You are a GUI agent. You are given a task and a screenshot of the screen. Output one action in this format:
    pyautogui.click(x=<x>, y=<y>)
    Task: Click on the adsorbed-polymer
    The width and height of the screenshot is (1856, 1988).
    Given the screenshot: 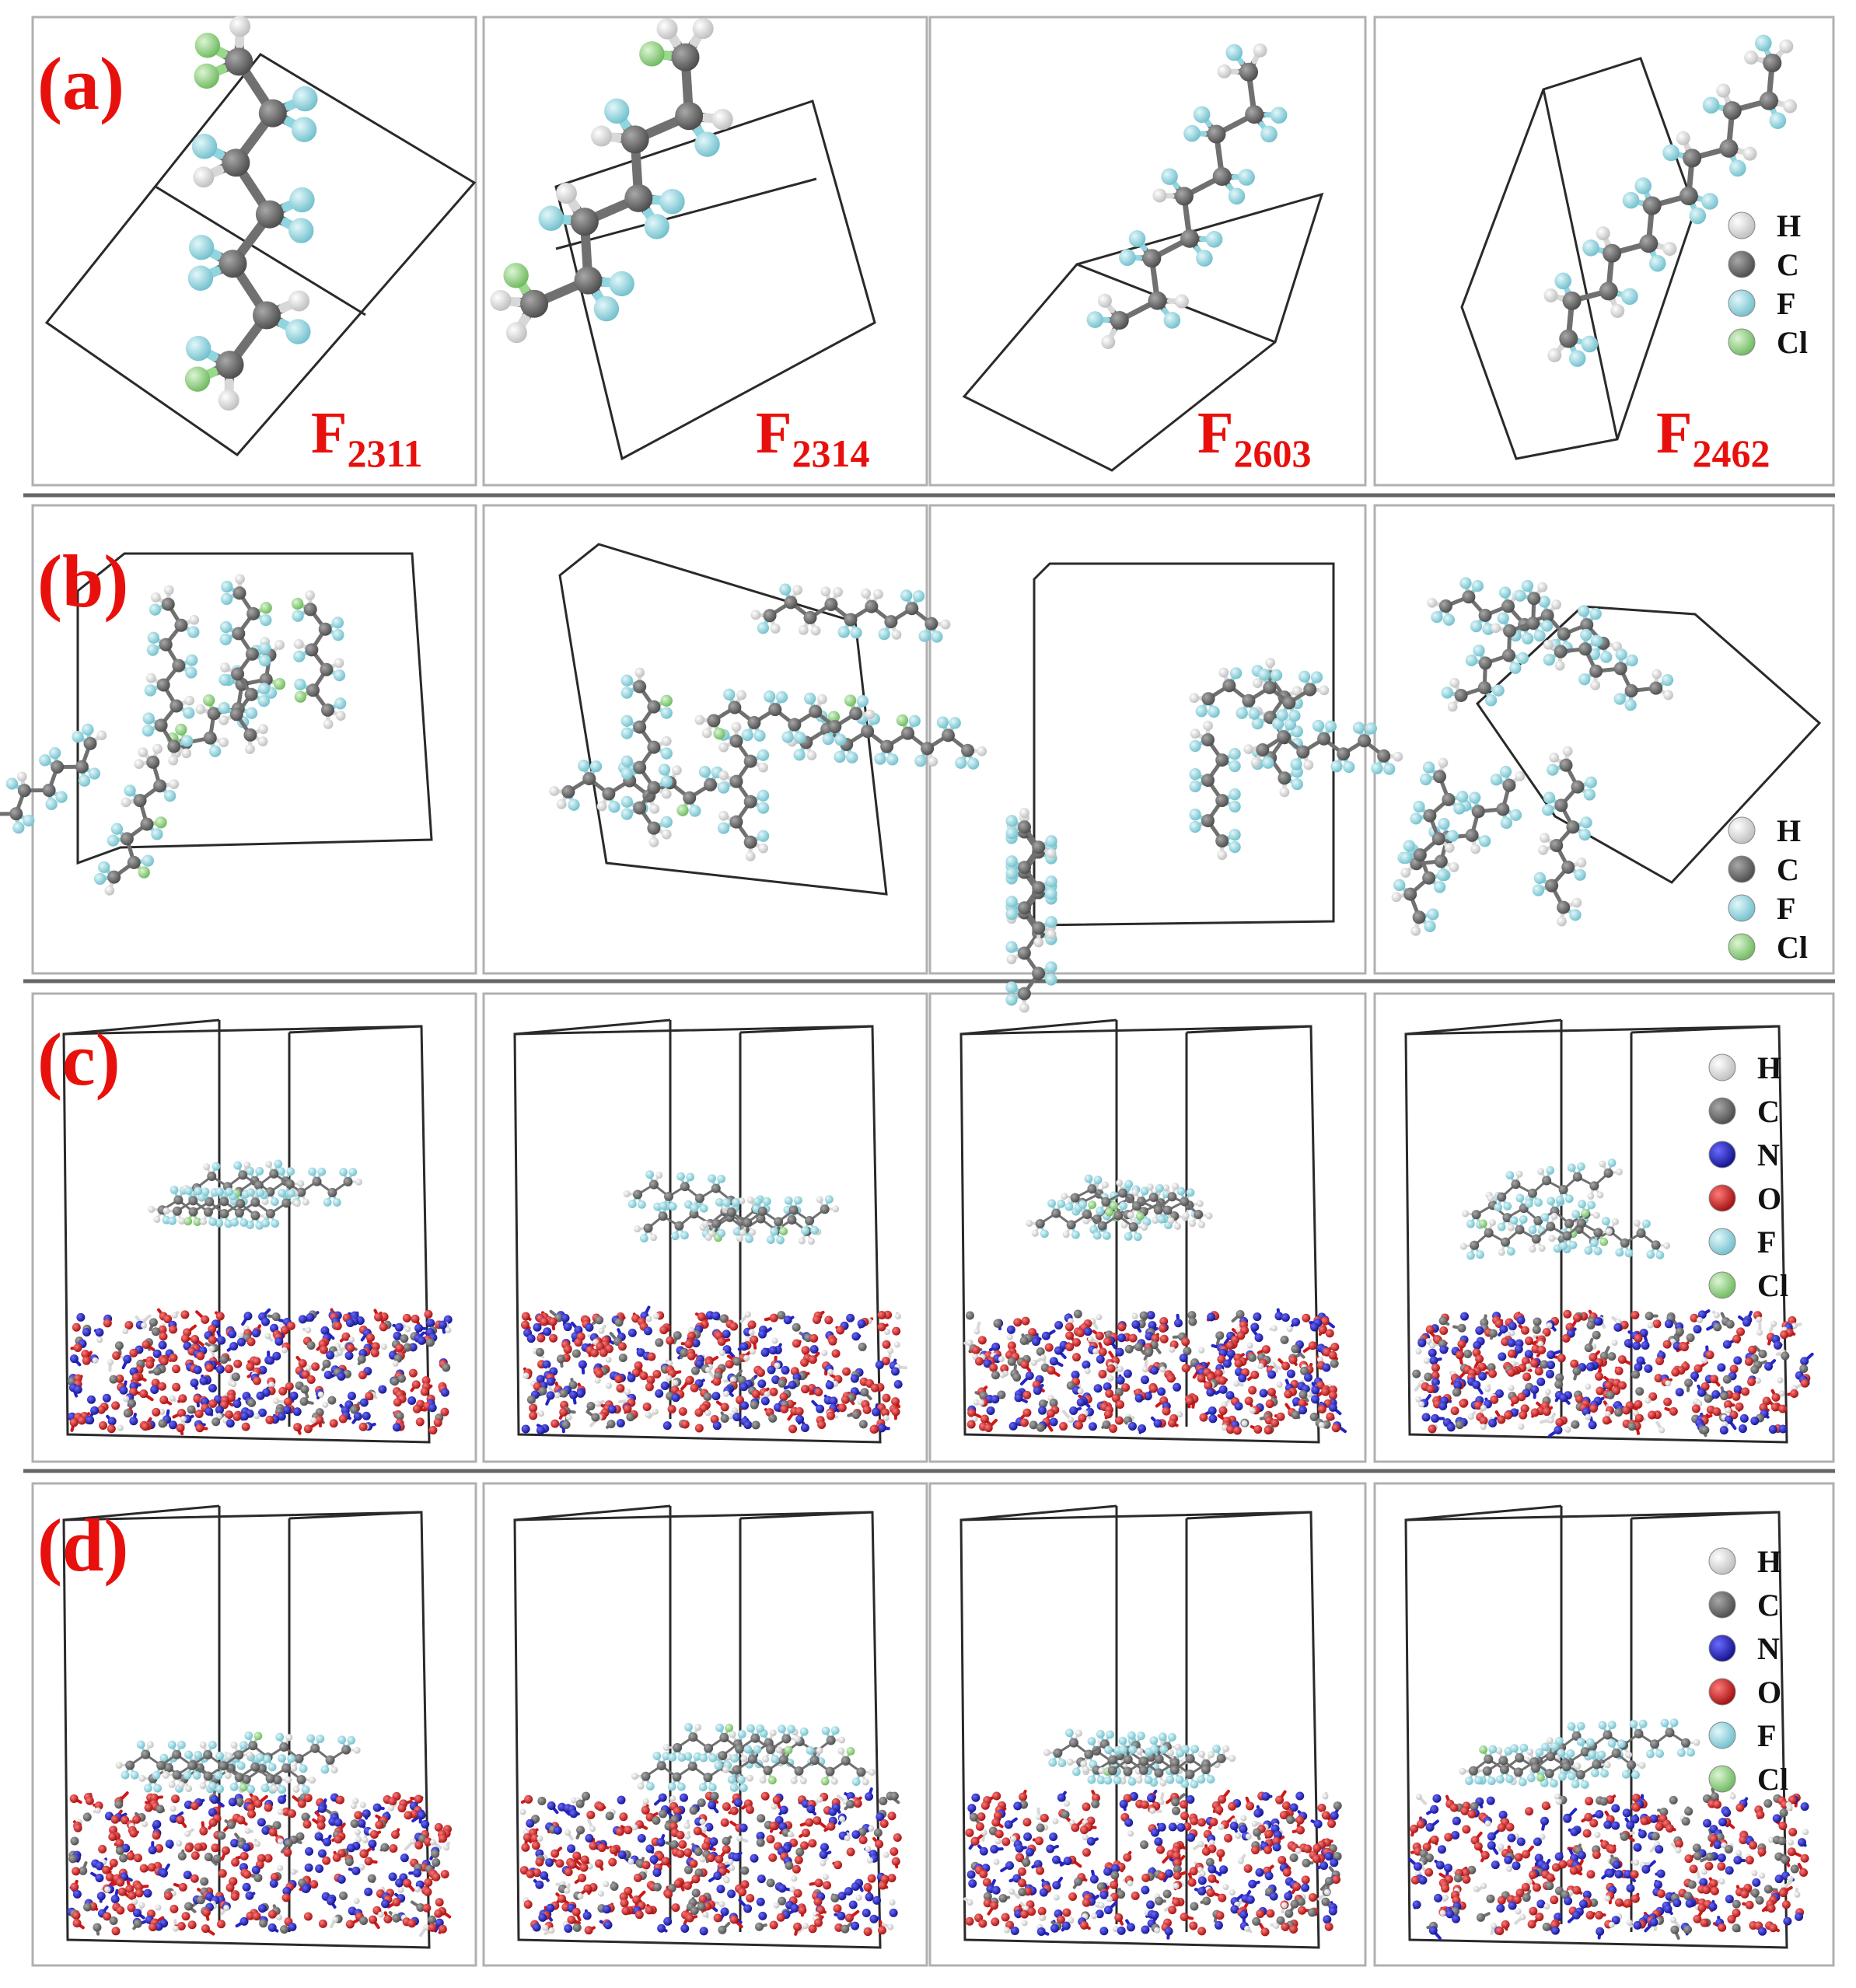 What is the action you would take?
    pyautogui.click(x=1579, y=1754)
    